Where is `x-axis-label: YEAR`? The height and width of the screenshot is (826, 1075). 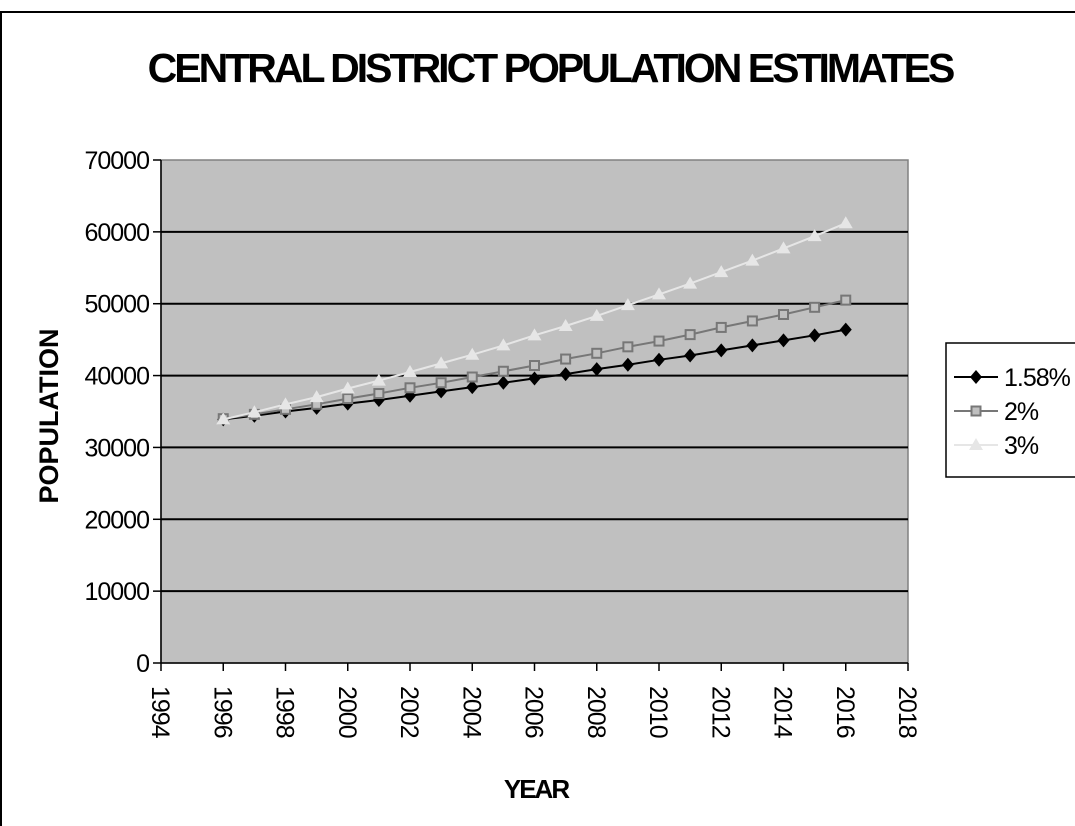
x-axis-label: YEAR is located at coordinates (537, 789).